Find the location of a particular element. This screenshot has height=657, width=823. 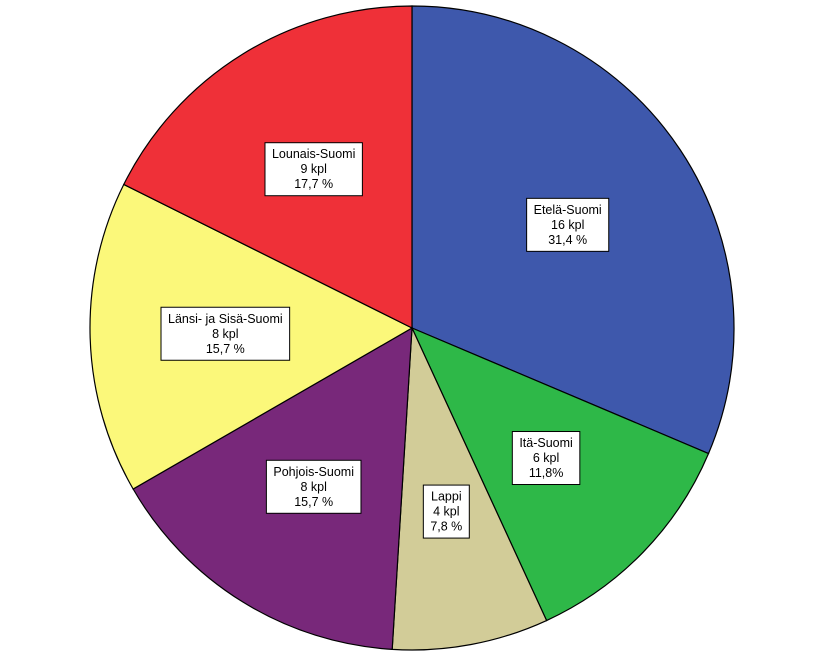

slice-label-name: Lounais-Suomi is located at coordinates (313, 154).